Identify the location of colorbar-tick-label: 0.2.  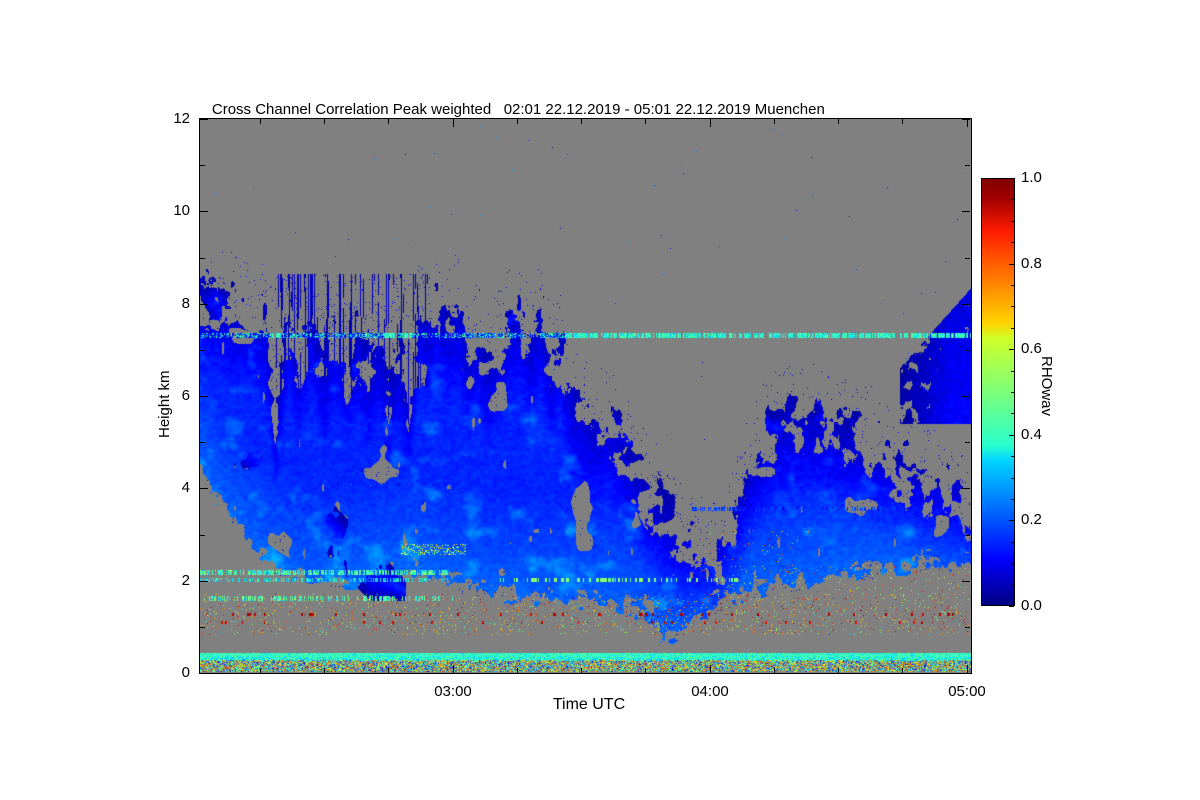
(1031, 519).